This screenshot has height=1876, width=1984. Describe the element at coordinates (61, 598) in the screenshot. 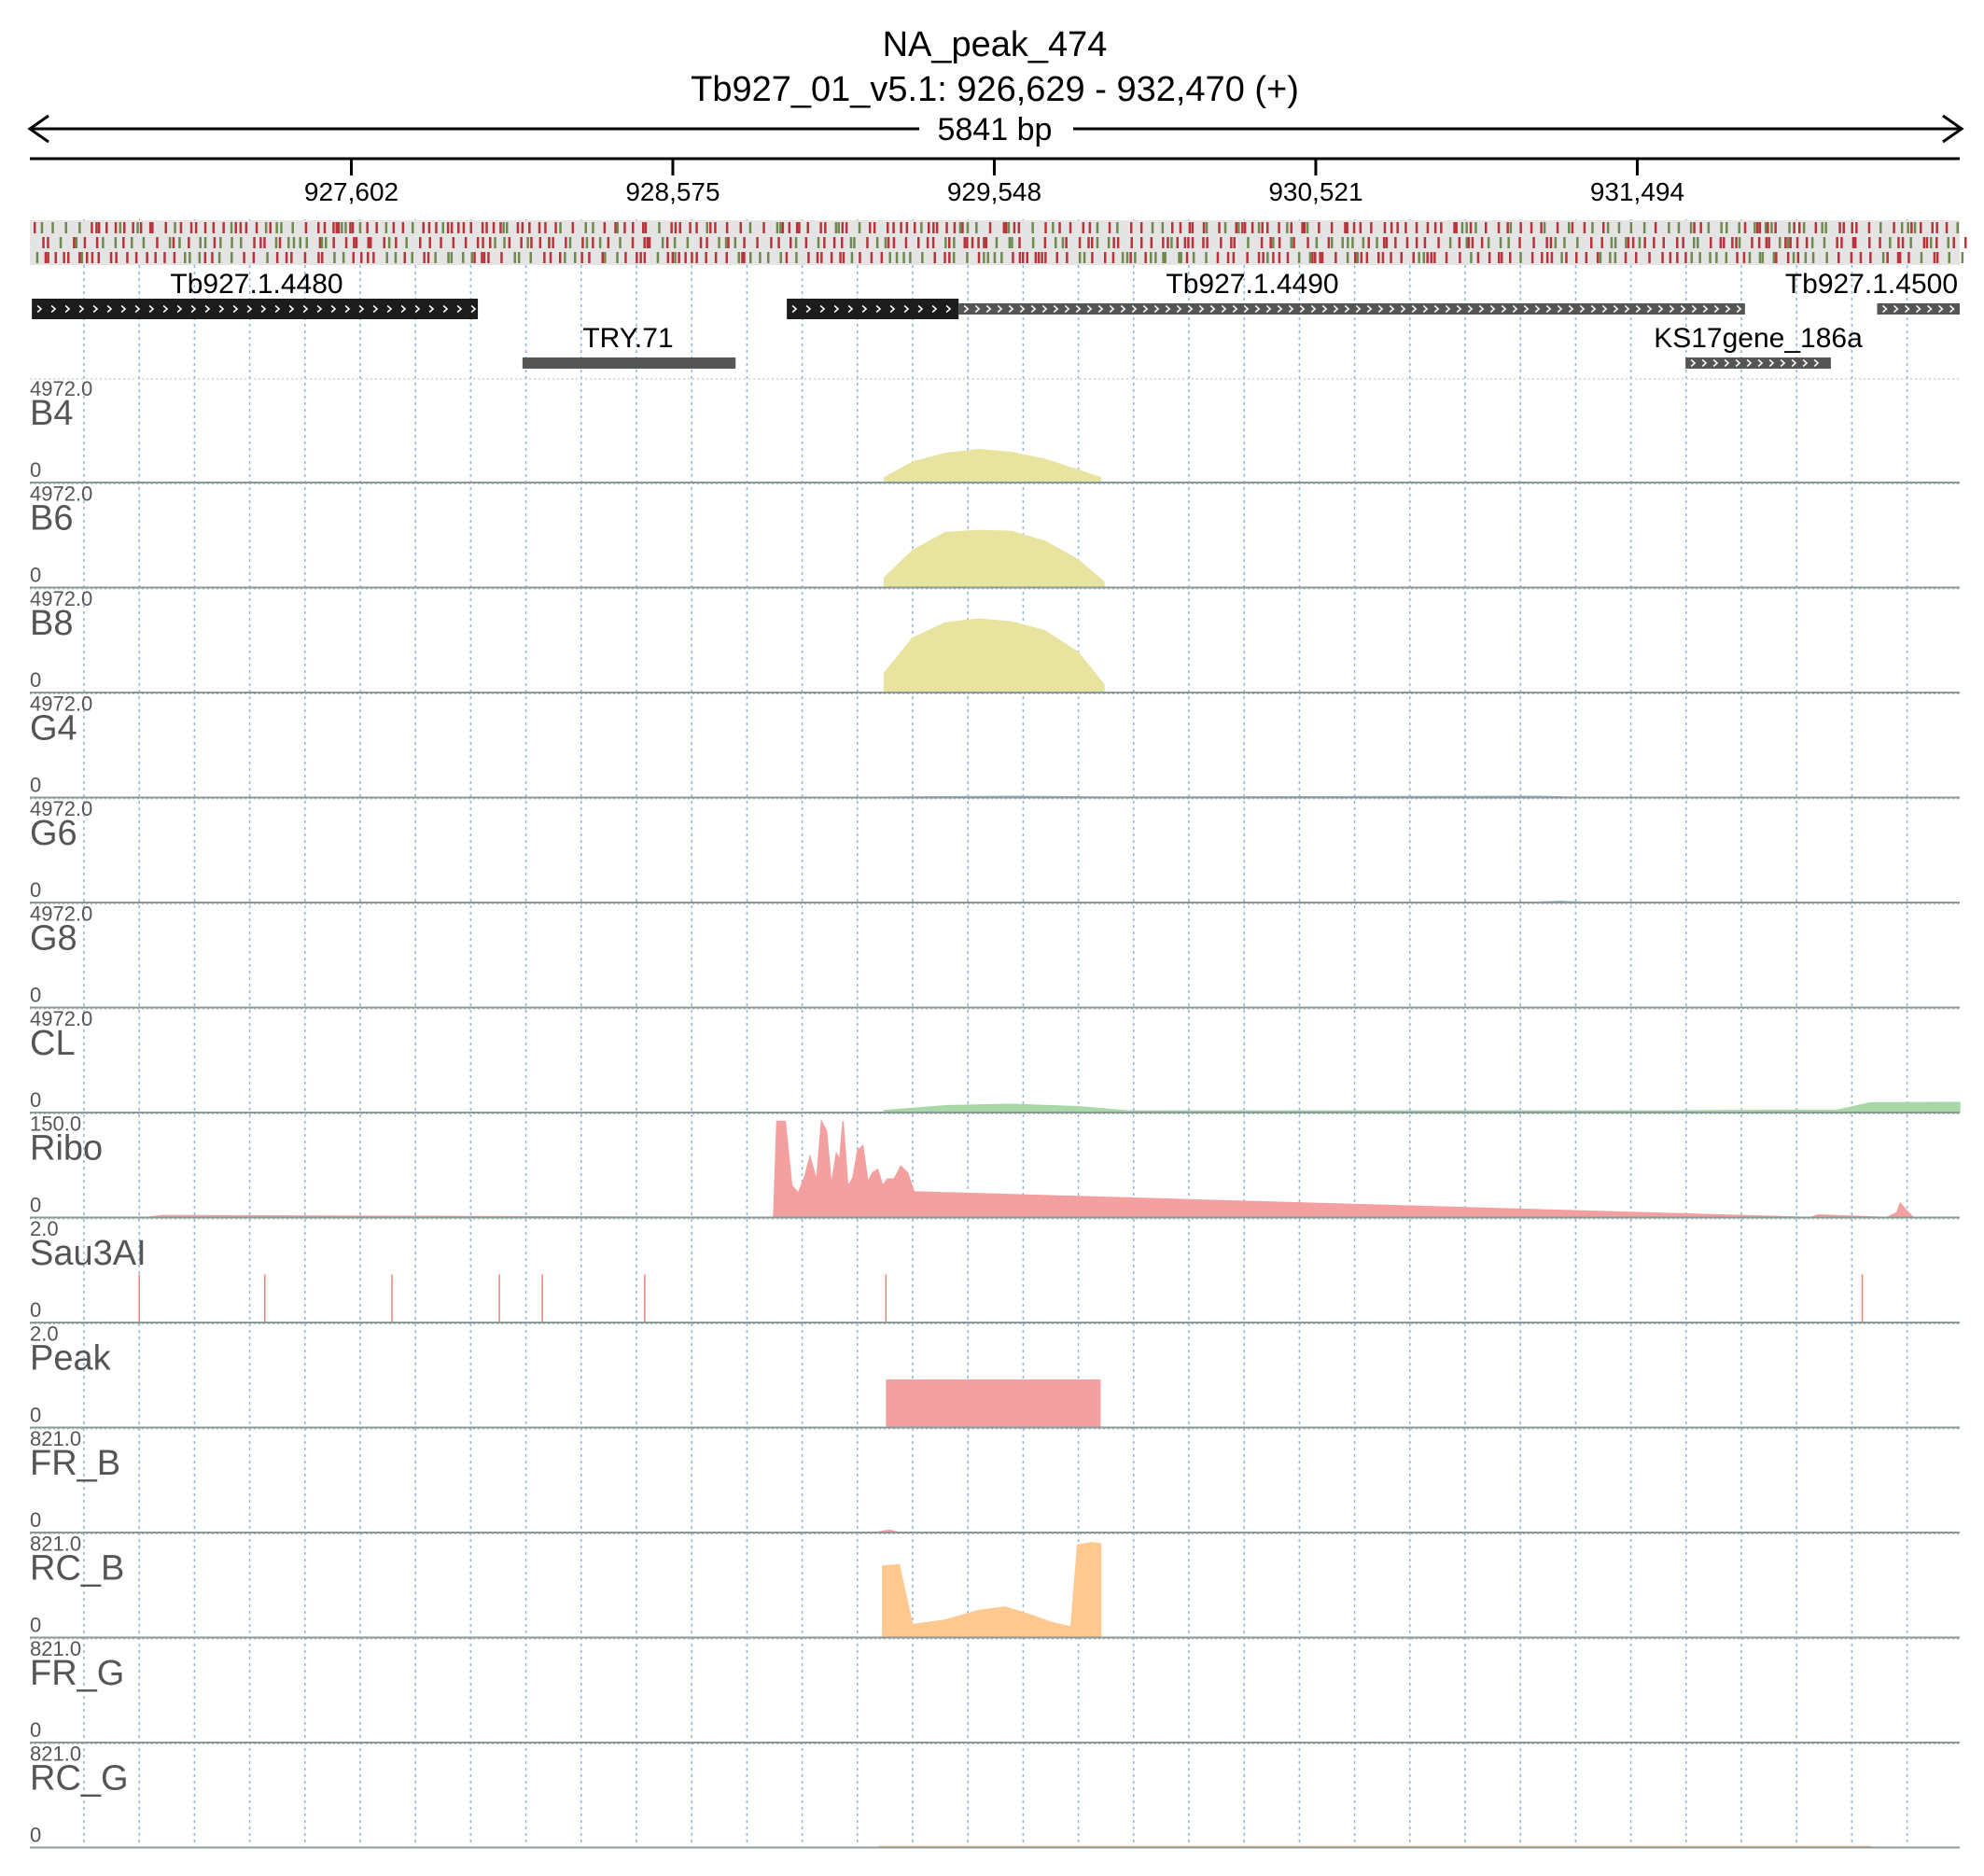

I see `track-max-label: 4972.0` at that location.